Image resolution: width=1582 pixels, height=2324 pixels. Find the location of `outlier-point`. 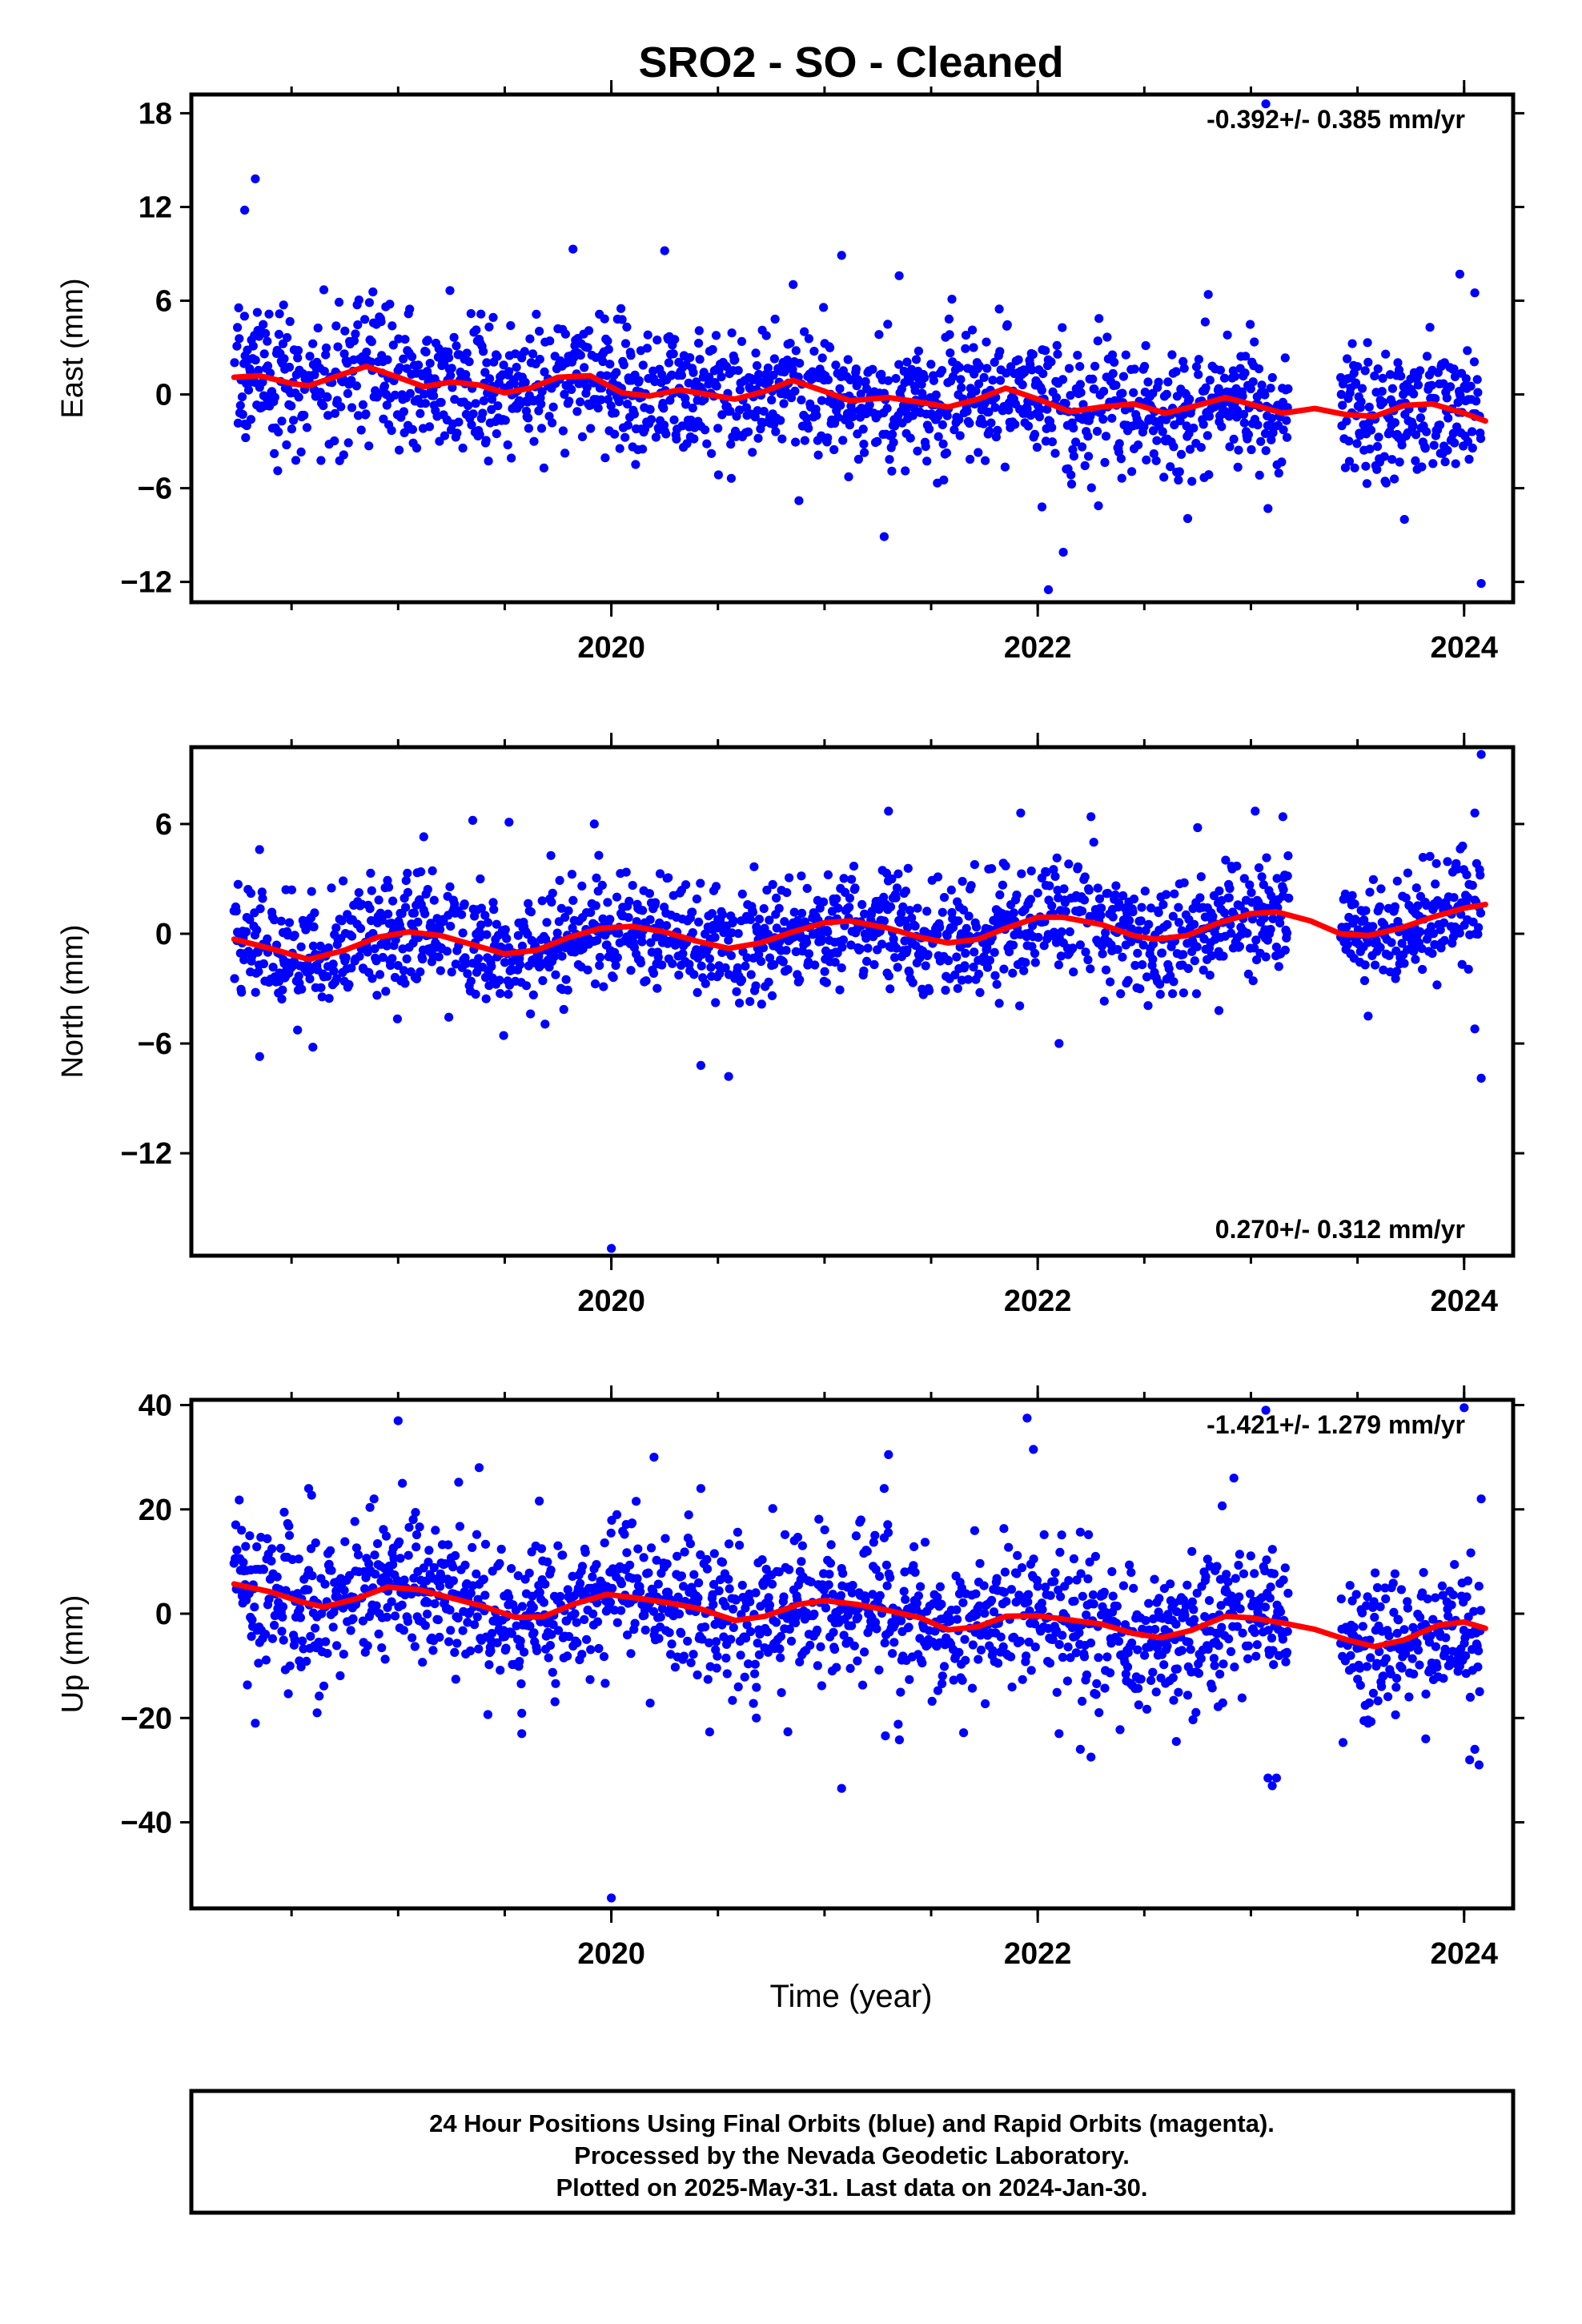

outlier-point is located at coordinates (842, 255).